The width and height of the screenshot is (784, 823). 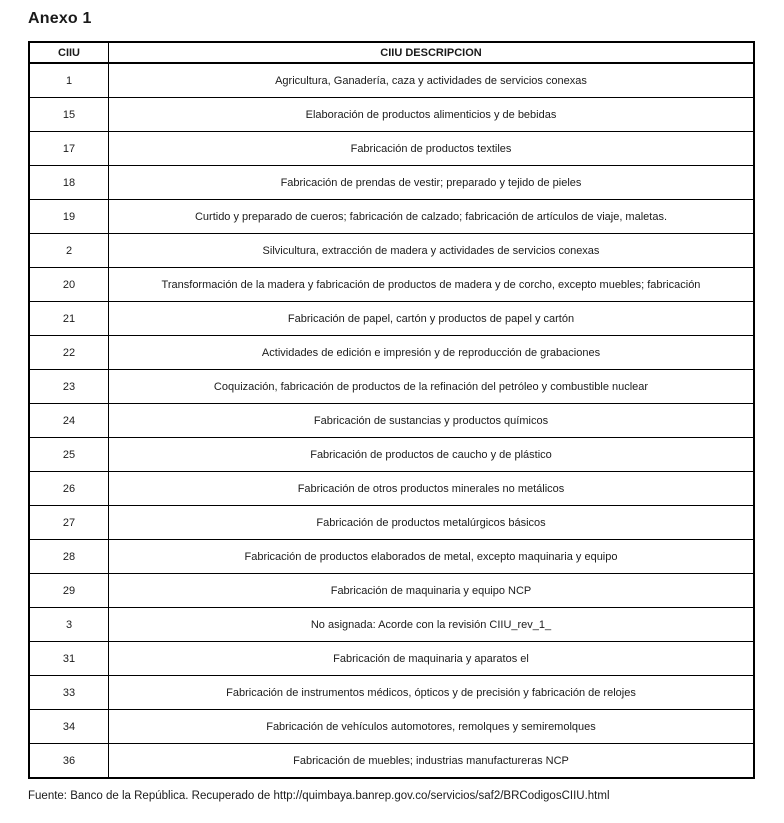 What do you see at coordinates (68, 488) in the screenshot?
I see `ciiu-code-cell: 26` at bounding box center [68, 488].